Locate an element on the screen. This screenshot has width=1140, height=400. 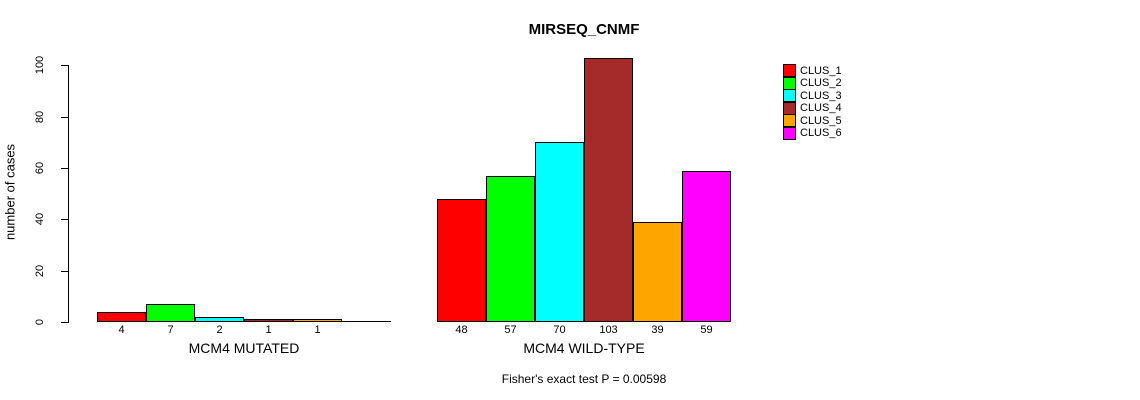
bar-value-label: 4 is located at coordinates (121, 330).